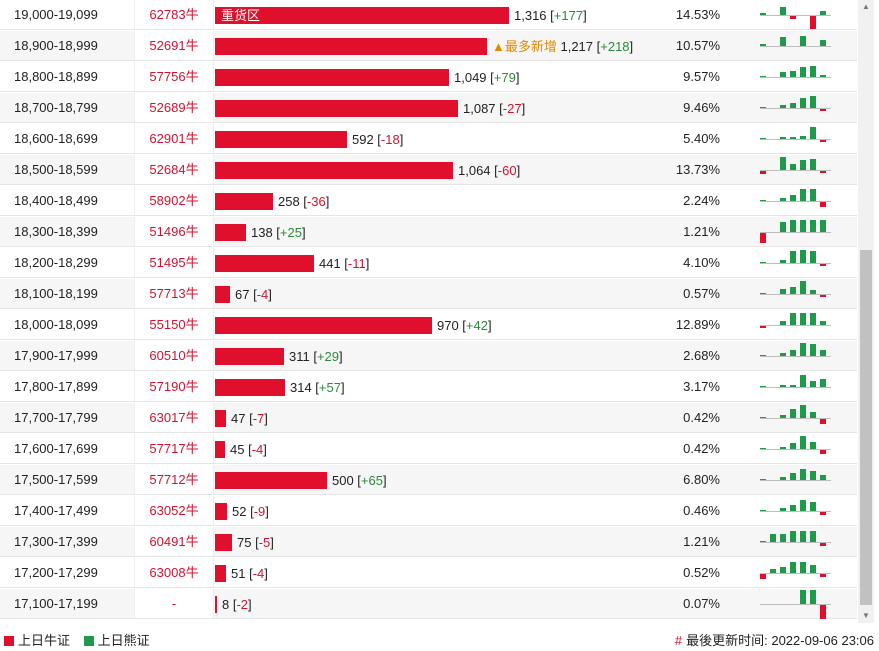 The height and width of the screenshot is (651, 879). Describe the element at coordinates (174, 169) in the screenshot. I see `cbbc-code-link: 52684牛` at that location.